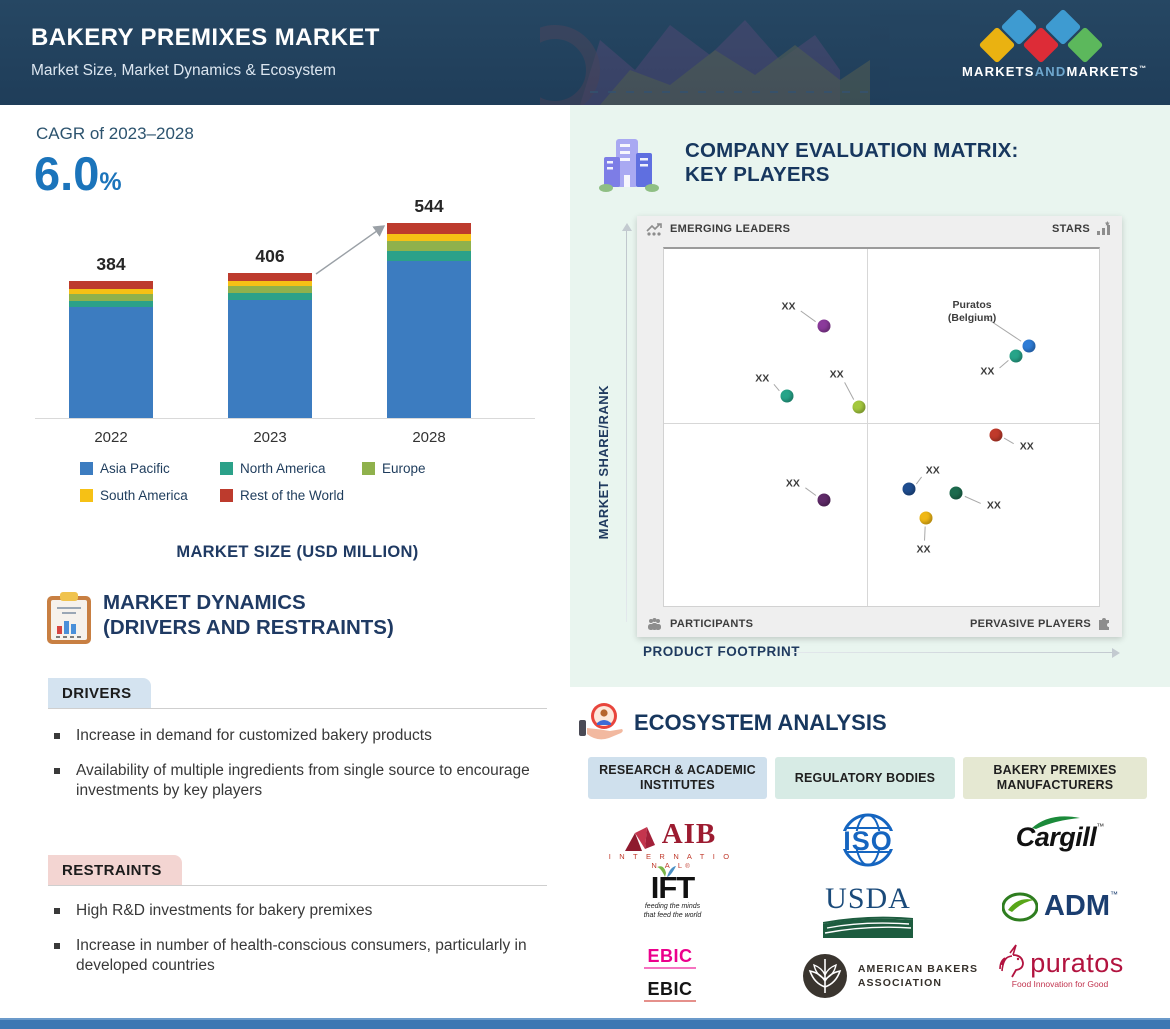 This screenshot has height=1029, width=1170. I want to click on legend-item: South America, so click(134, 495).